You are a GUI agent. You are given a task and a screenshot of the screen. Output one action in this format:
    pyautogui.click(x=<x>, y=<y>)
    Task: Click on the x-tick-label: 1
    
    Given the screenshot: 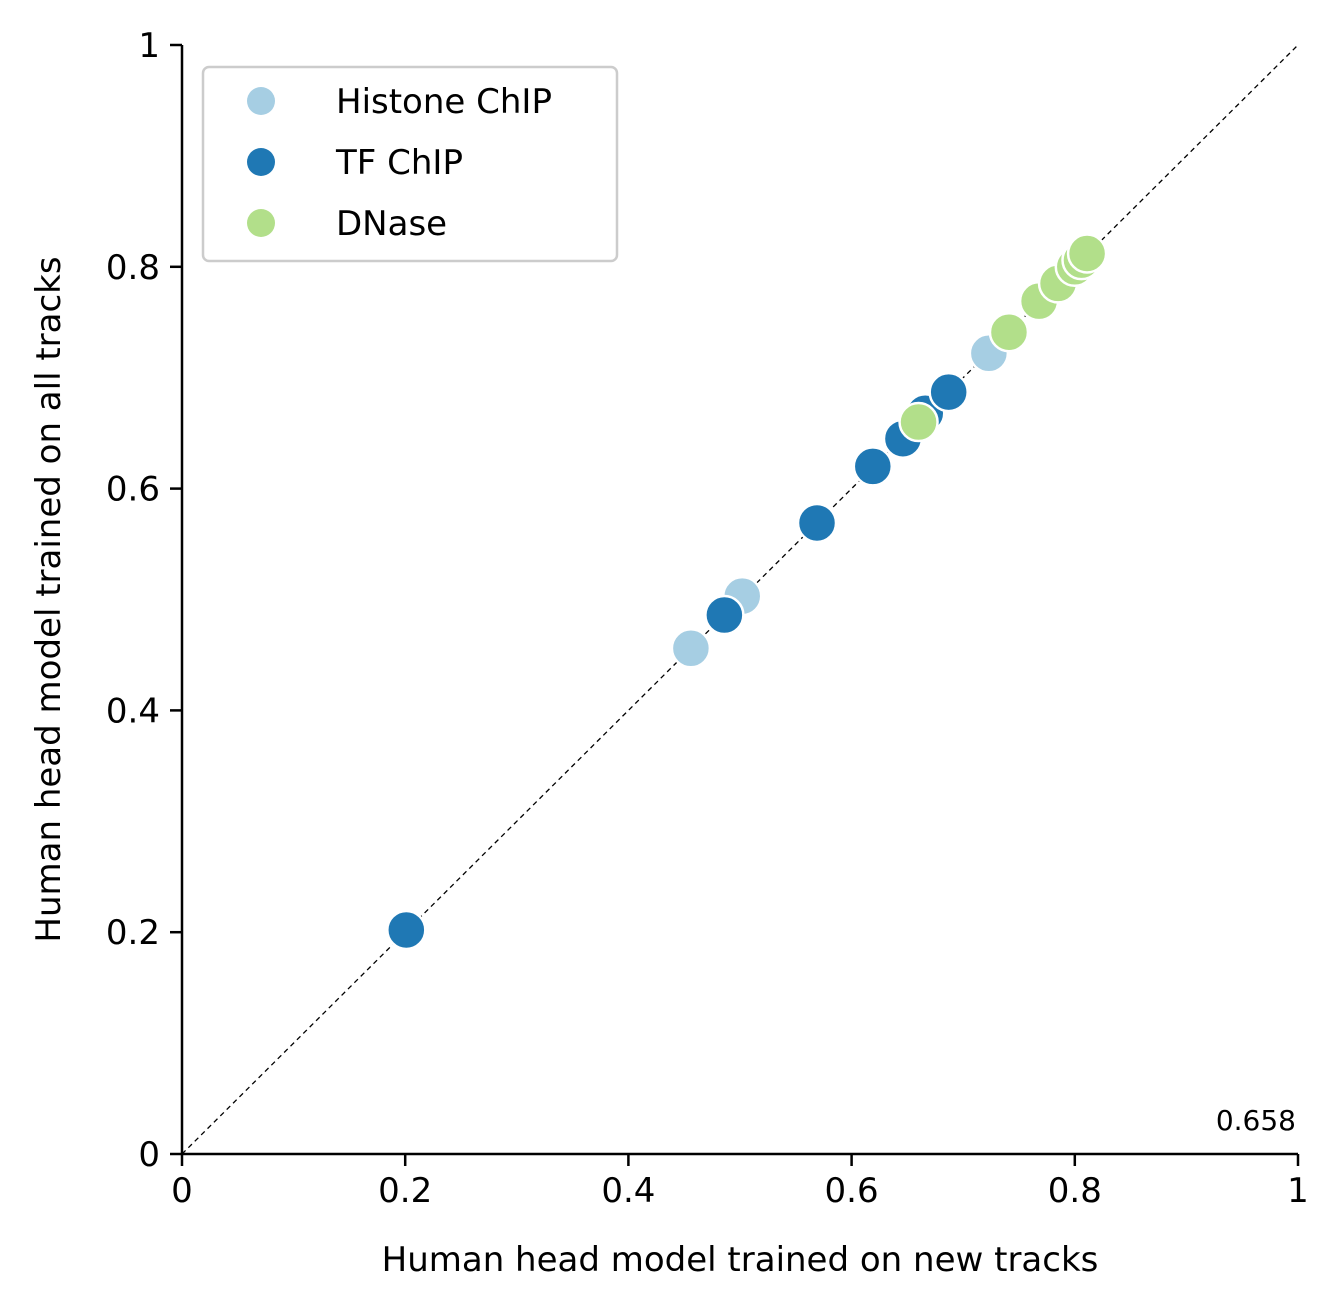 What is the action you would take?
    pyautogui.click(x=1298, y=1191)
    